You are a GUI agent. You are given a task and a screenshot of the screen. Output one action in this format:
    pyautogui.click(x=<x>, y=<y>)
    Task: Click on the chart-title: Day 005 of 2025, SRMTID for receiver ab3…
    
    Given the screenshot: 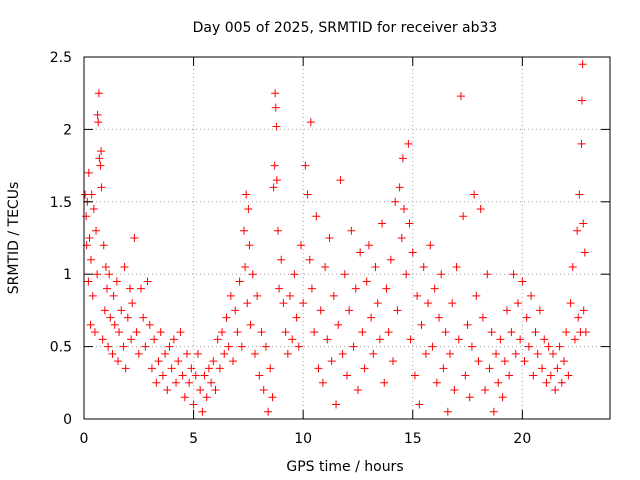 What is the action you would take?
    pyautogui.click(x=345, y=28)
    